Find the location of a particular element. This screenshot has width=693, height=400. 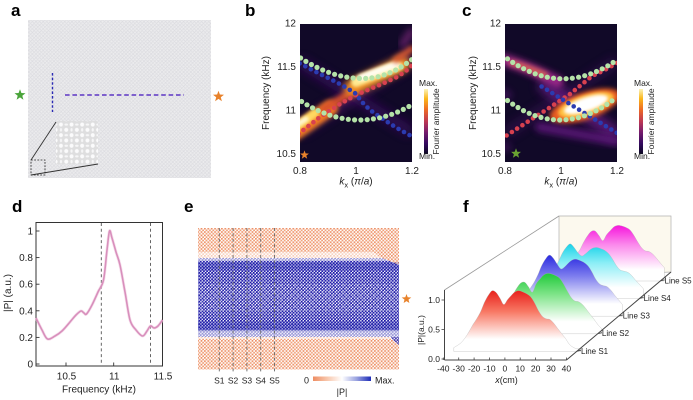

svg-text: 0.4 is located at coordinates (26, 311).